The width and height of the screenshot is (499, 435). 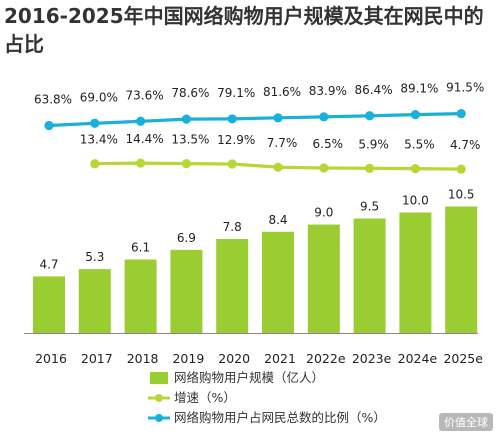 I want to click on bar-label-2017: 5.3, so click(x=94, y=257).